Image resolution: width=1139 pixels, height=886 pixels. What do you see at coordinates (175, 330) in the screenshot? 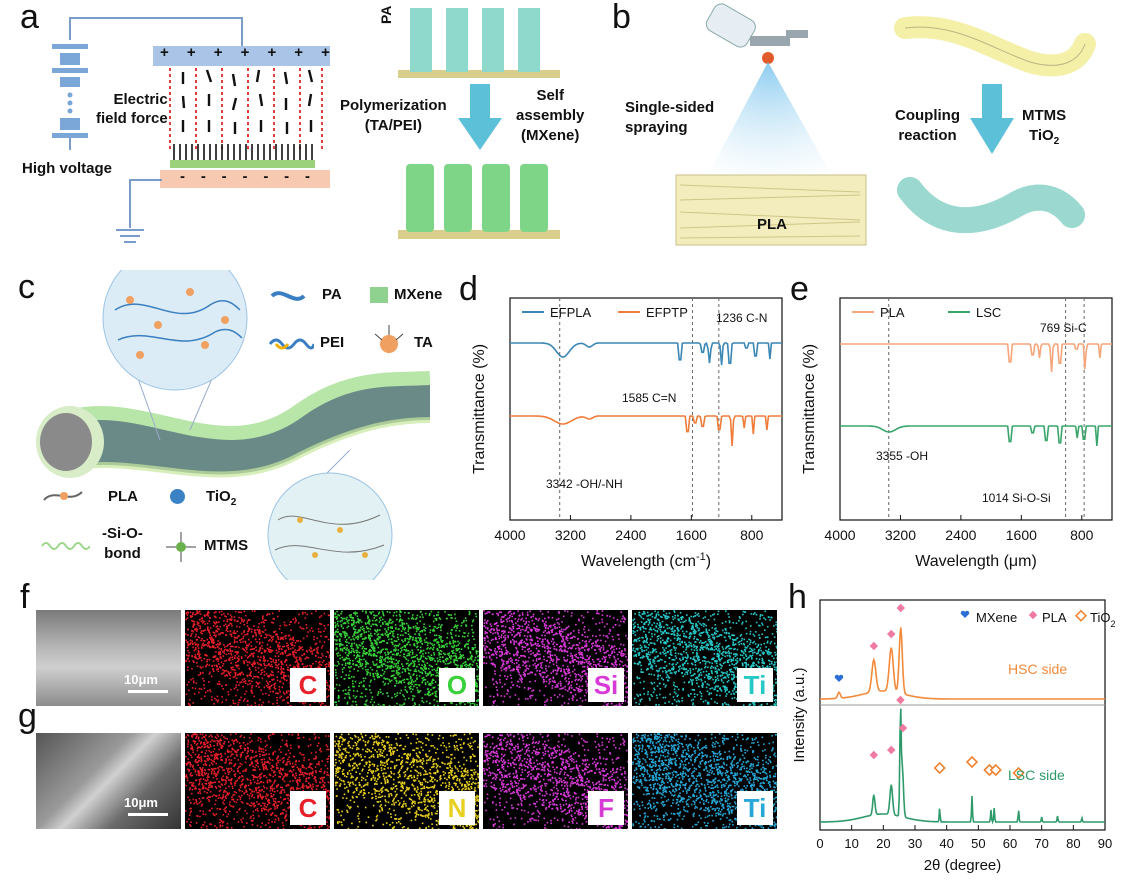
I see `pa-zoom-bubble` at bounding box center [175, 330].